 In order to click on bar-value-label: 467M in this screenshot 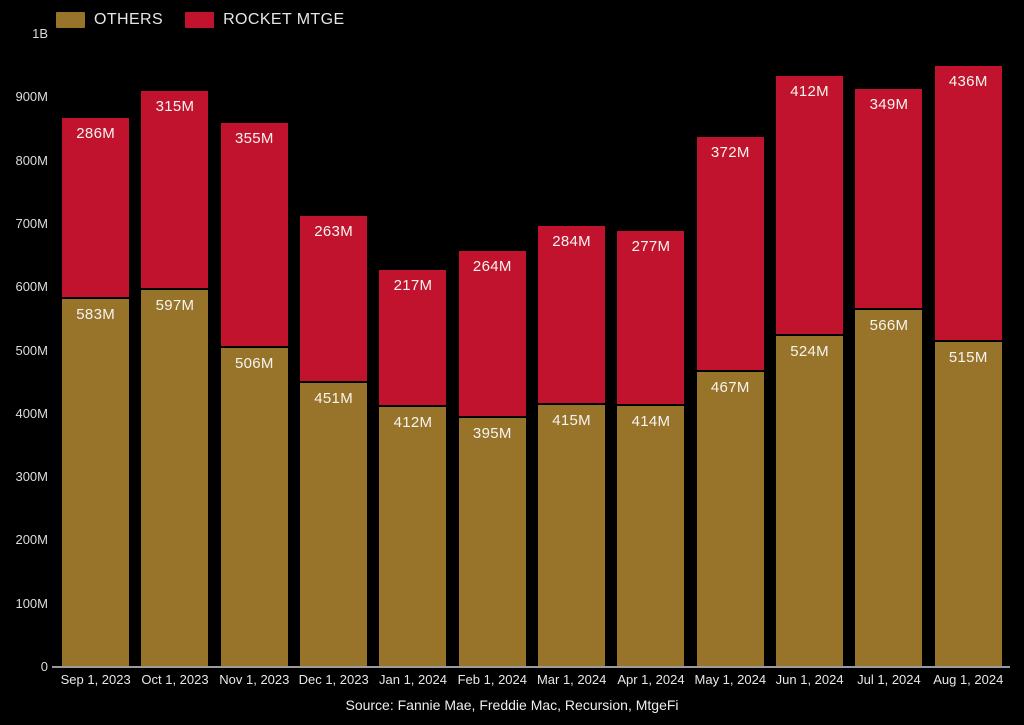, I will do `click(730, 388)`.